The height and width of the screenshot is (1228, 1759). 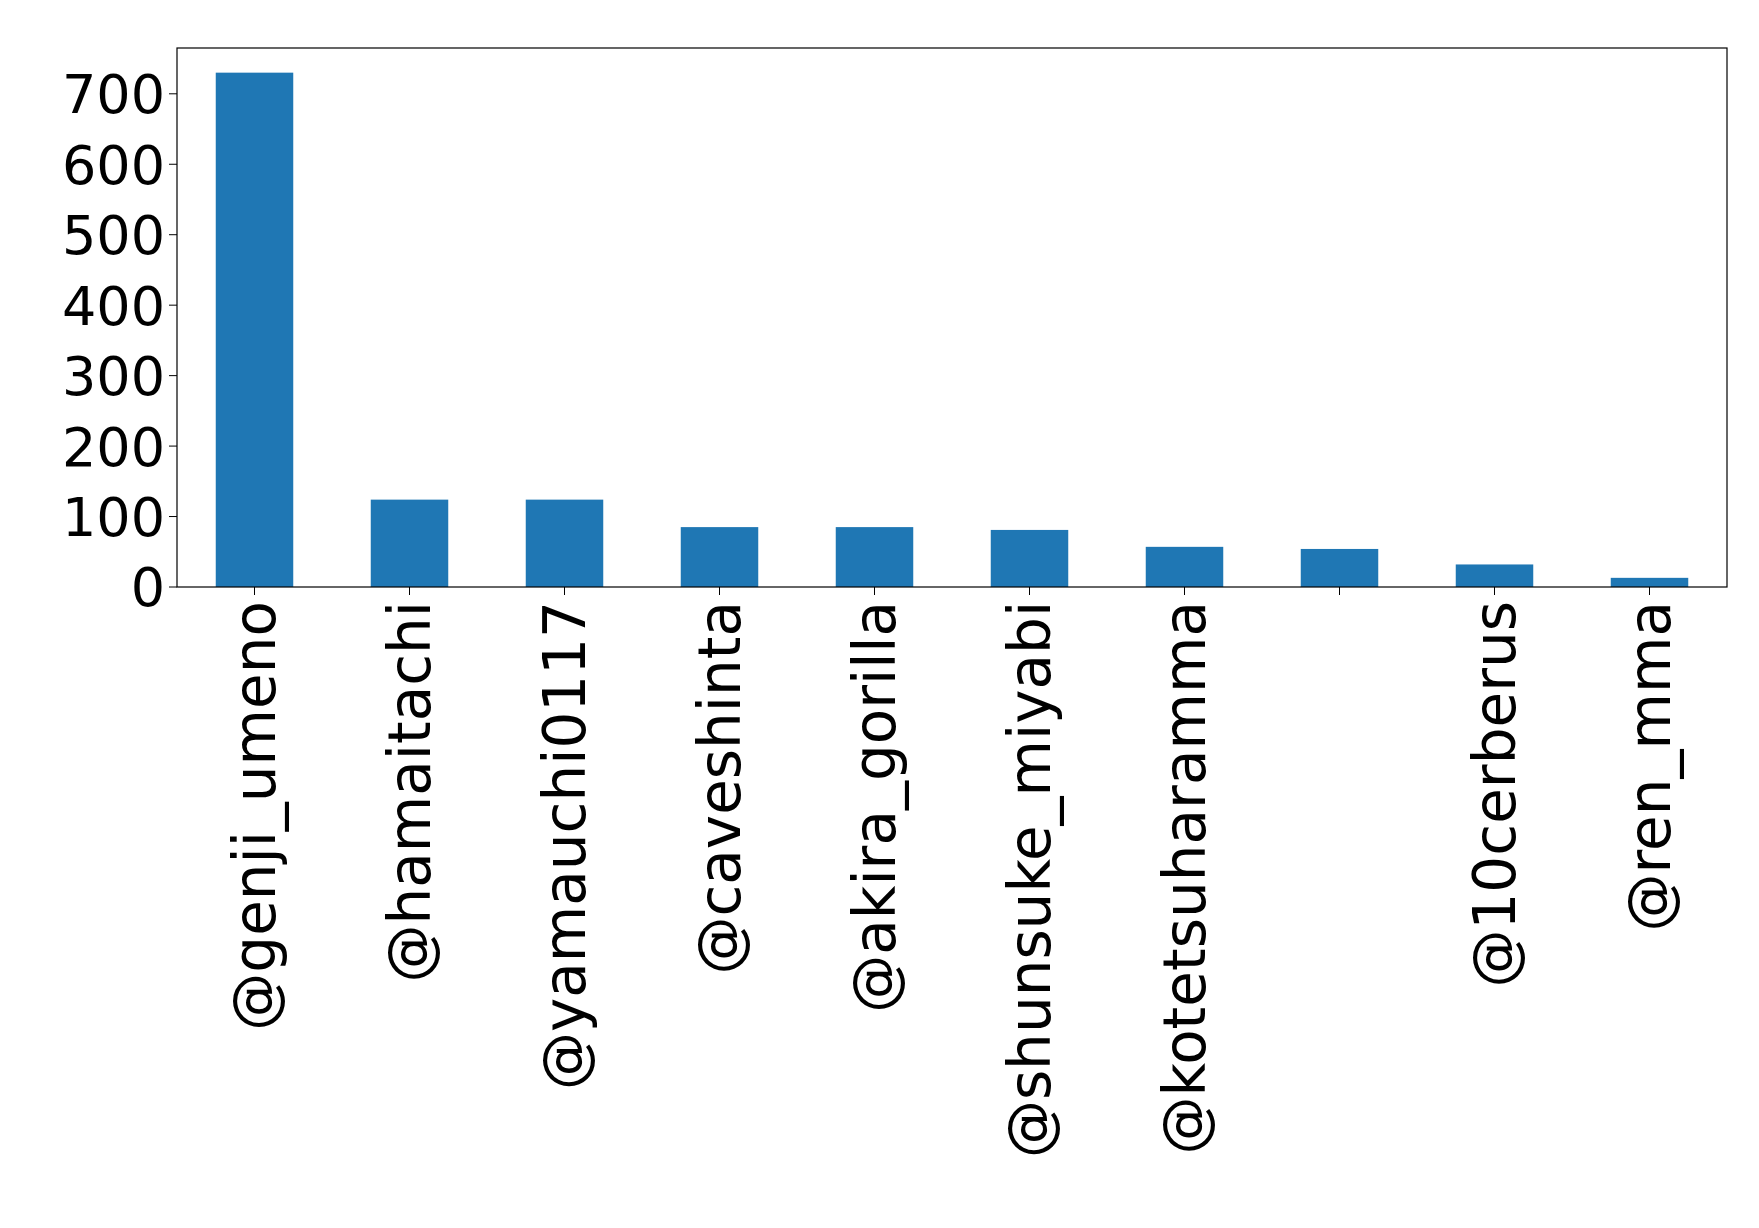 What do you see at coordinates (1495, 794) in the screenshot?
I see `x-tick-label: @10cerberus` at bounding box center [1495, 794].